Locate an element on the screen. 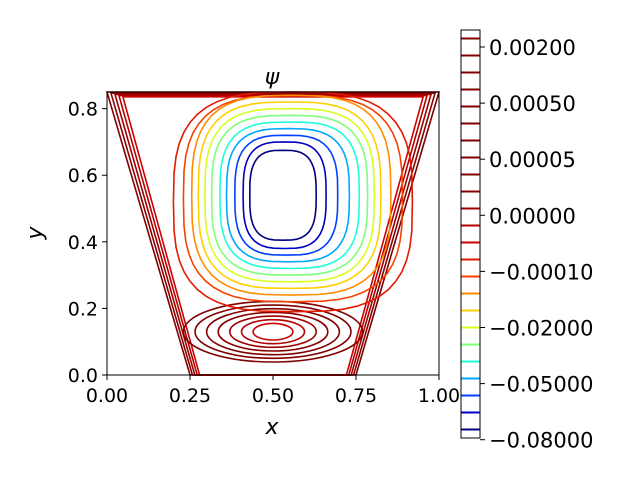 This screenshot has width=640, height=480. y-tick-label: 0.0 is located at coordinates (83, 376).